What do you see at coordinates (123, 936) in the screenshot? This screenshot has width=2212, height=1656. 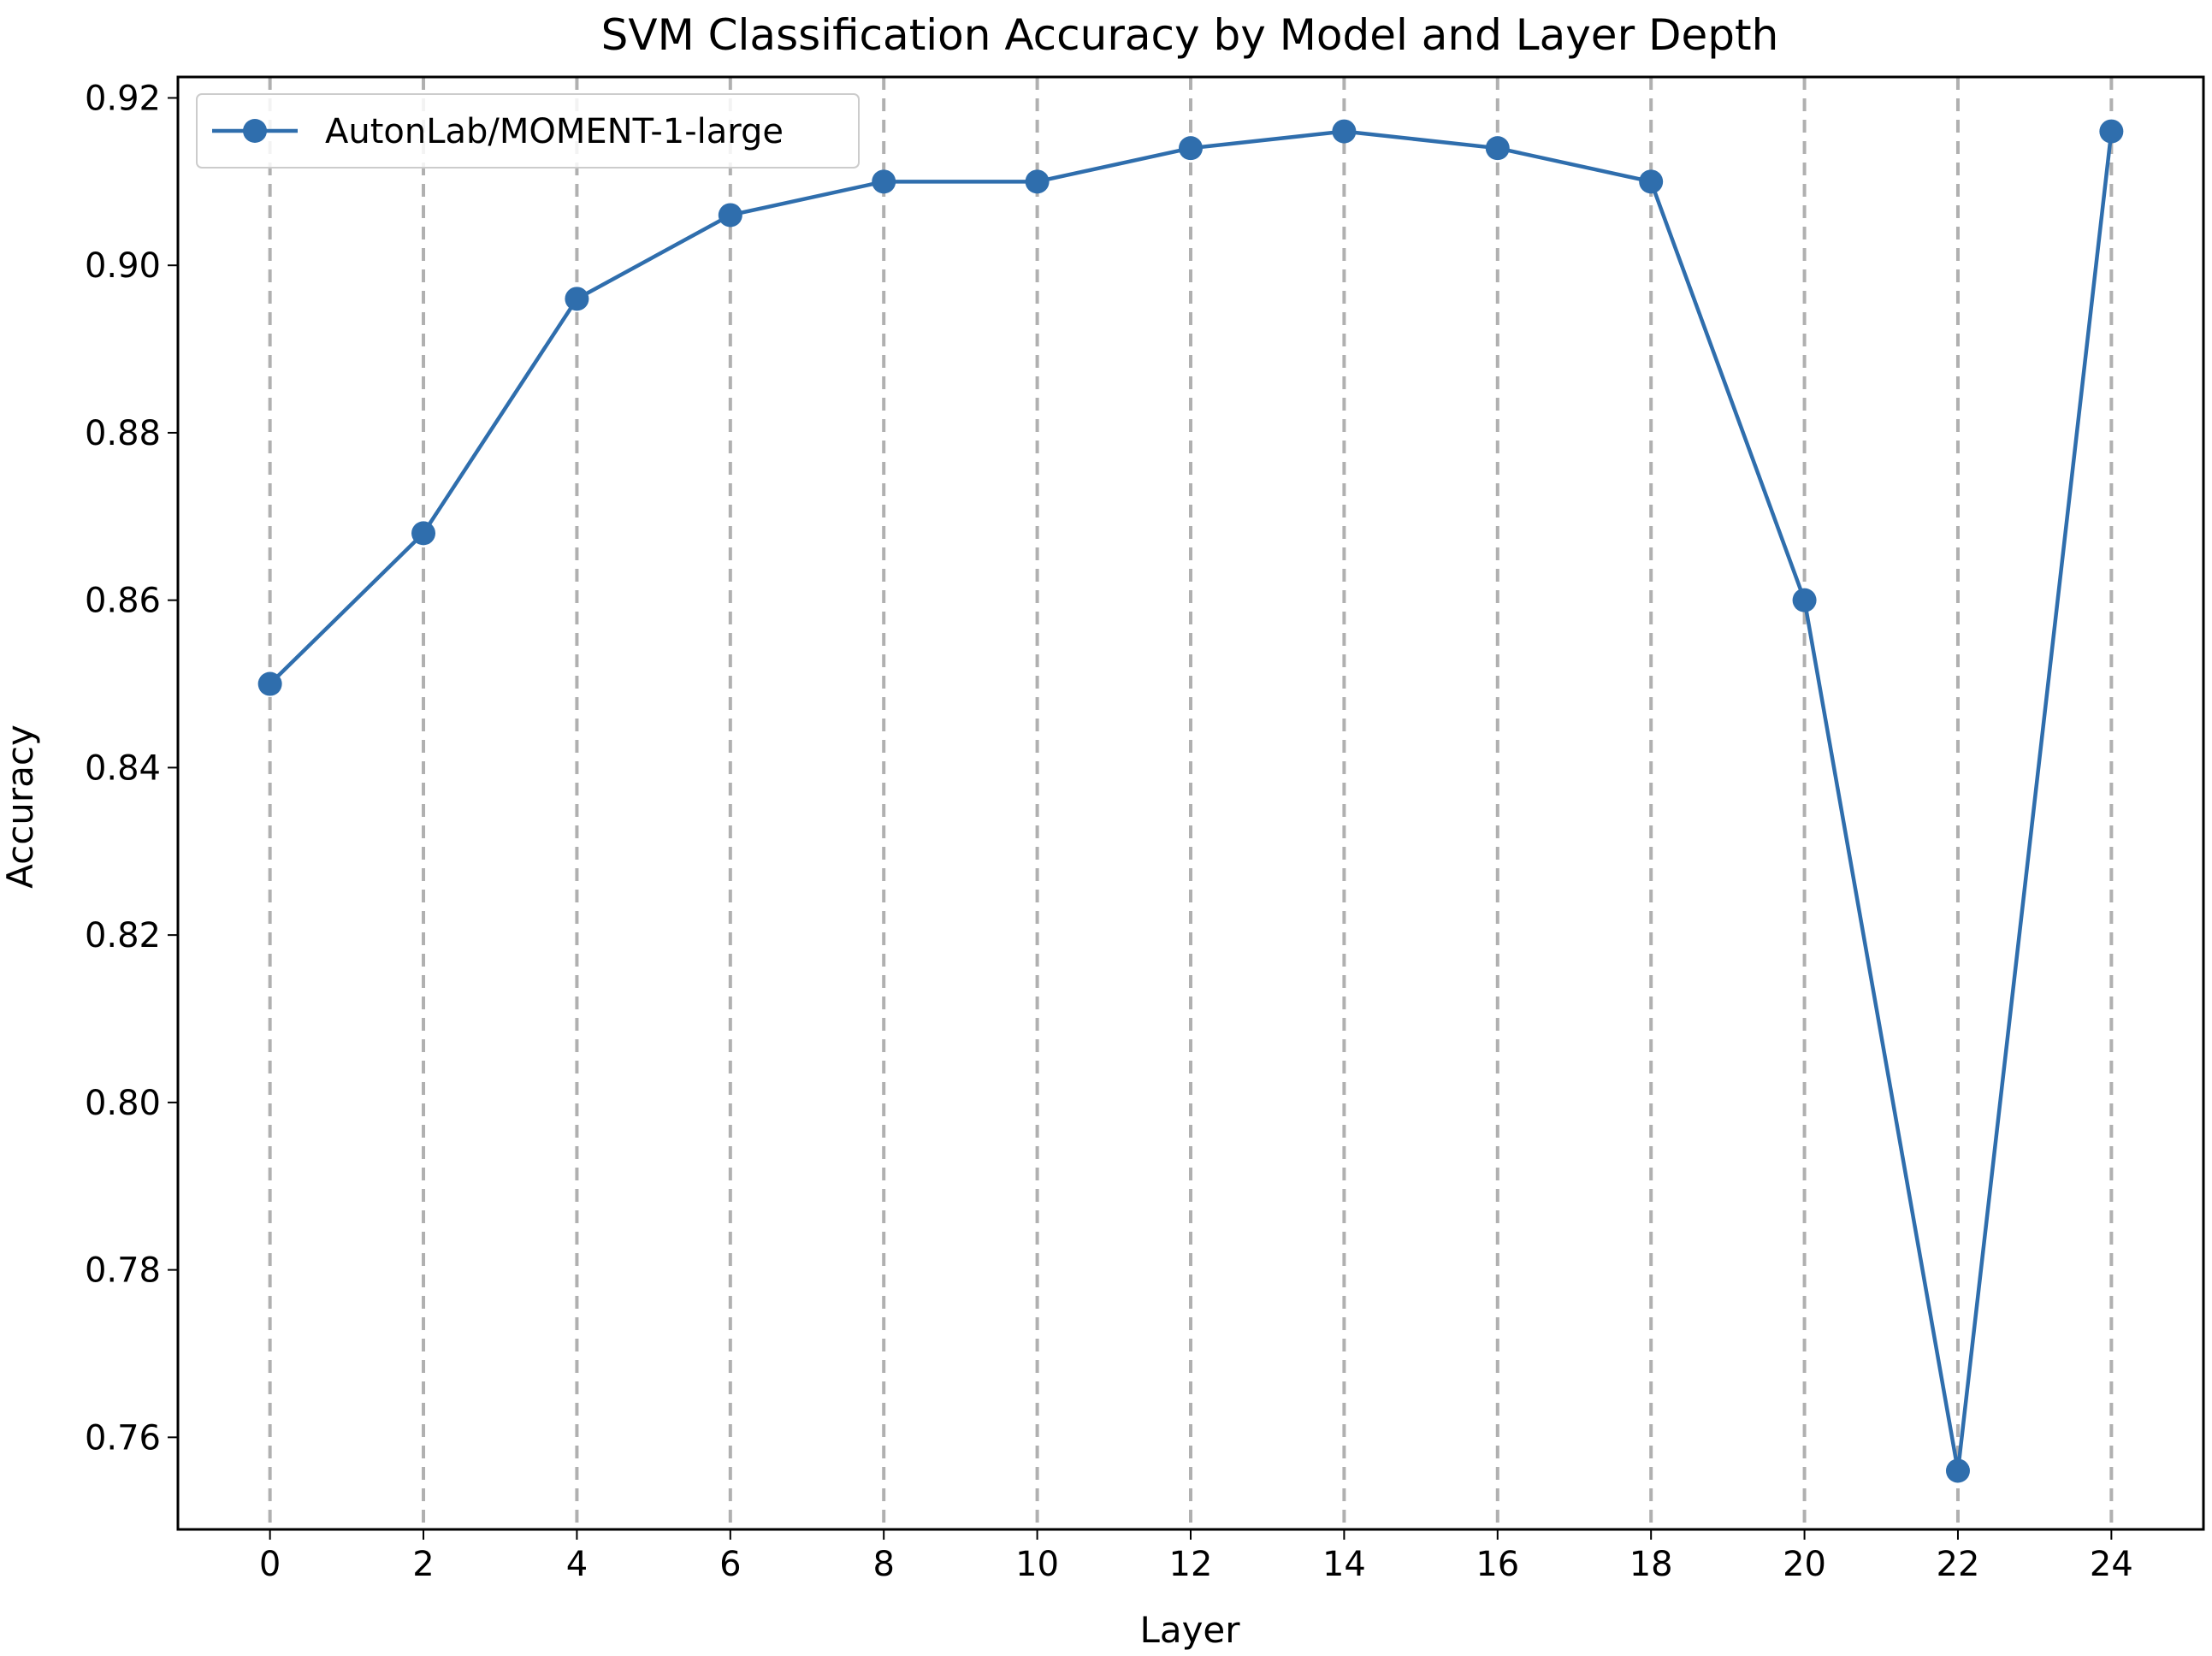 I see `y-tick-label: 0.82` at bounding box center [123, 936].